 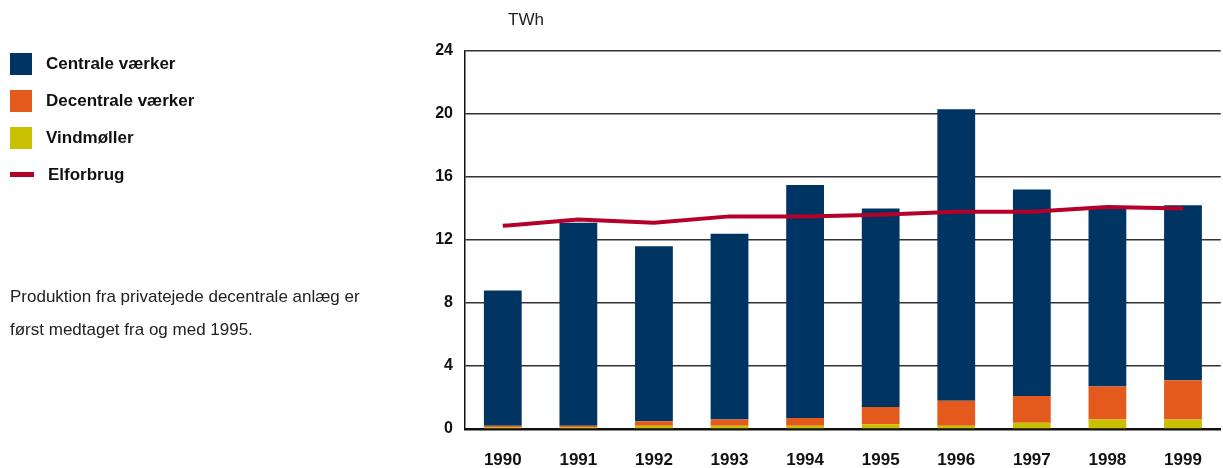 I want to click on y-axis-title: TWh, so click(x=526, y=19).